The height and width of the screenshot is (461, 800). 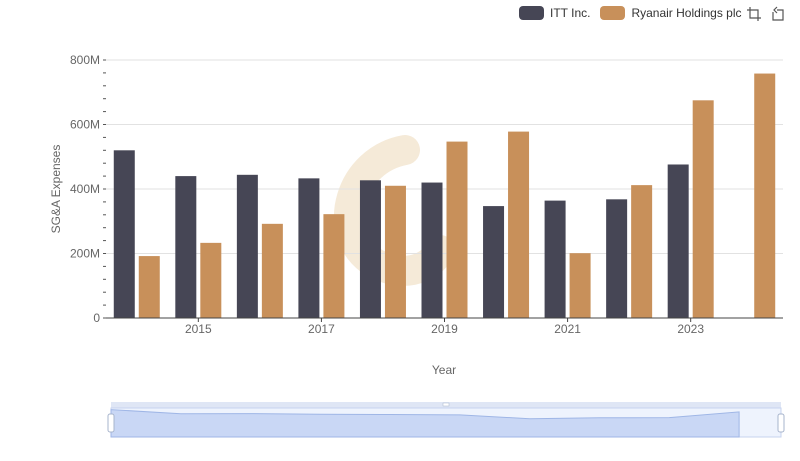 I want to click on x-tick-label: 2019, so click(x=444, y=329).